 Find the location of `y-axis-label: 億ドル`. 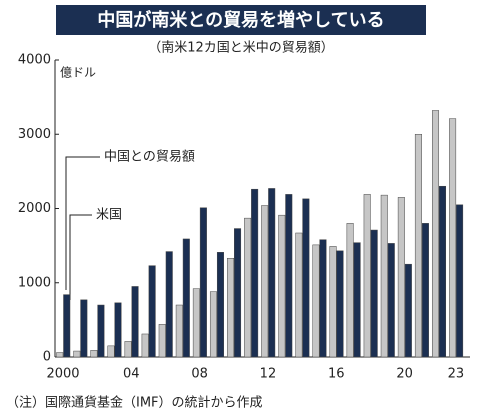

y-axis-label: 億ドル is located at coordinates (78, 73).